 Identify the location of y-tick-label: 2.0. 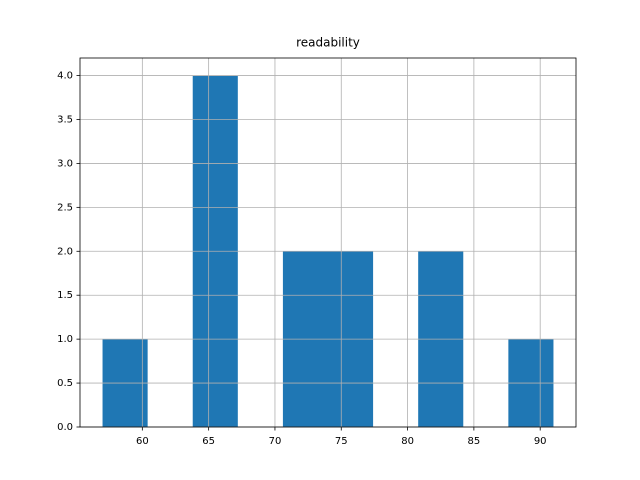
(65, 251).